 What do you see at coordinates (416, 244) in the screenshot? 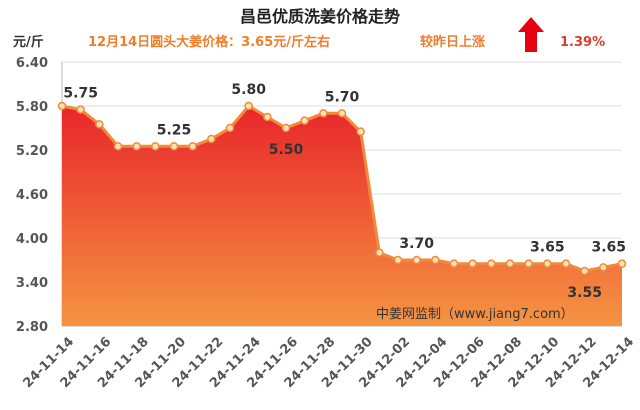
I see `data-label: 3.70` at bounding box center [416, 244].